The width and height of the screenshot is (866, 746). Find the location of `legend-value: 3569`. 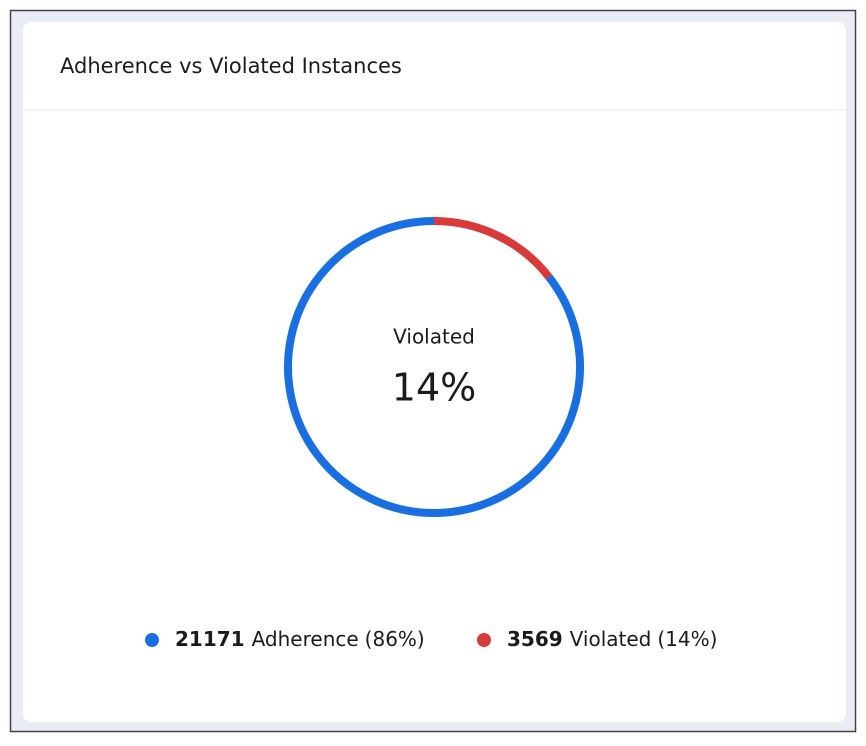

legend-value: 3569 is located at coordinates (535, 639).